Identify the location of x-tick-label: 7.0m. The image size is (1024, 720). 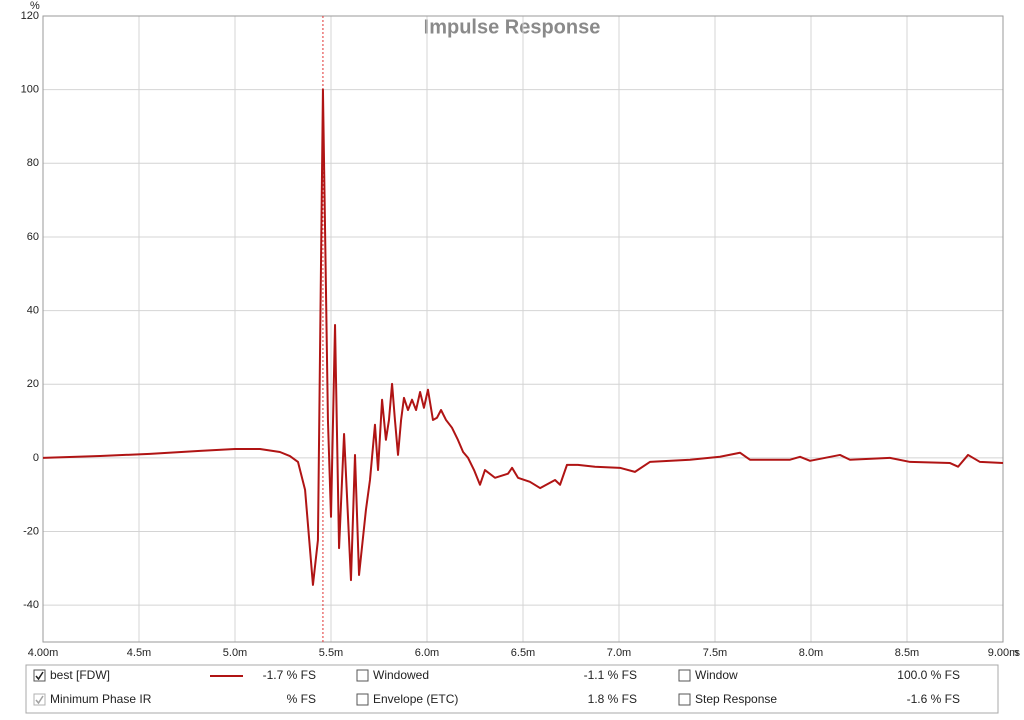
(619, 653).